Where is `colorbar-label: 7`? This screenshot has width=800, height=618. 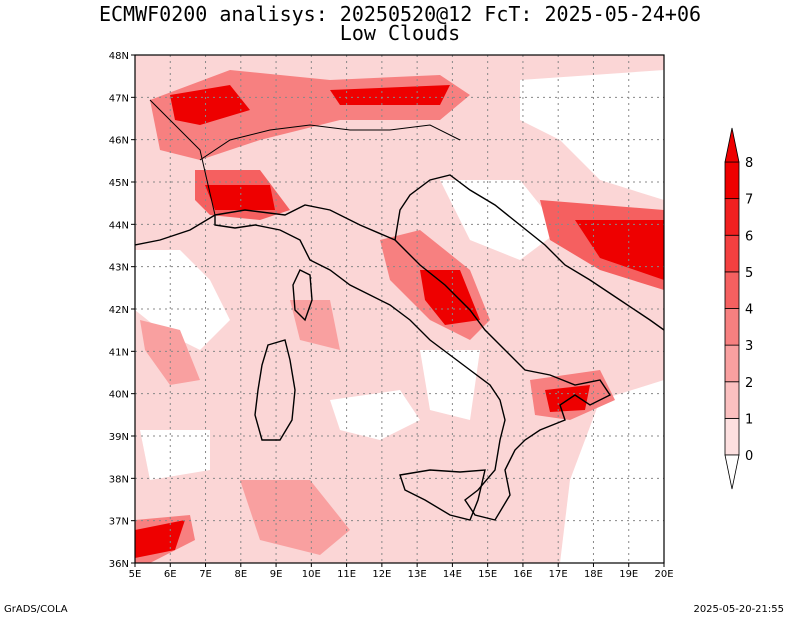 colorbar-label: 7 is located at coordinates (749, 200).